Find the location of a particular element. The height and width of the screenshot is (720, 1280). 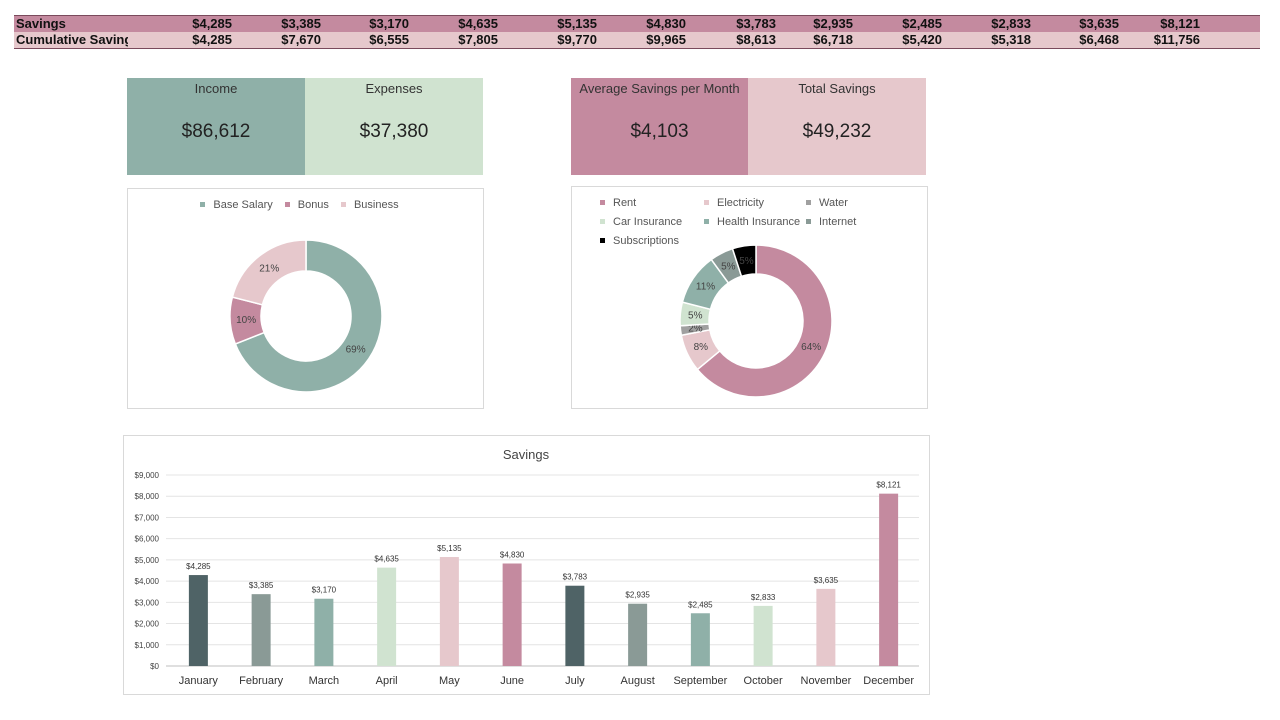

cumulative-cell-8: $6,718 is located at coordinates (833, 39).